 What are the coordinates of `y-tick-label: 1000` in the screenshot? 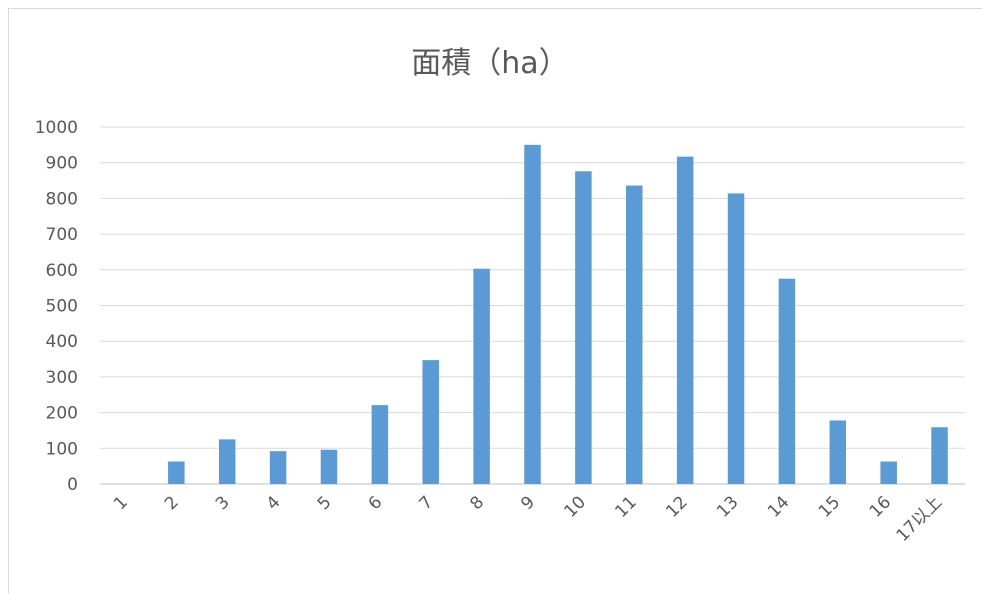 It's located at (56, 128).